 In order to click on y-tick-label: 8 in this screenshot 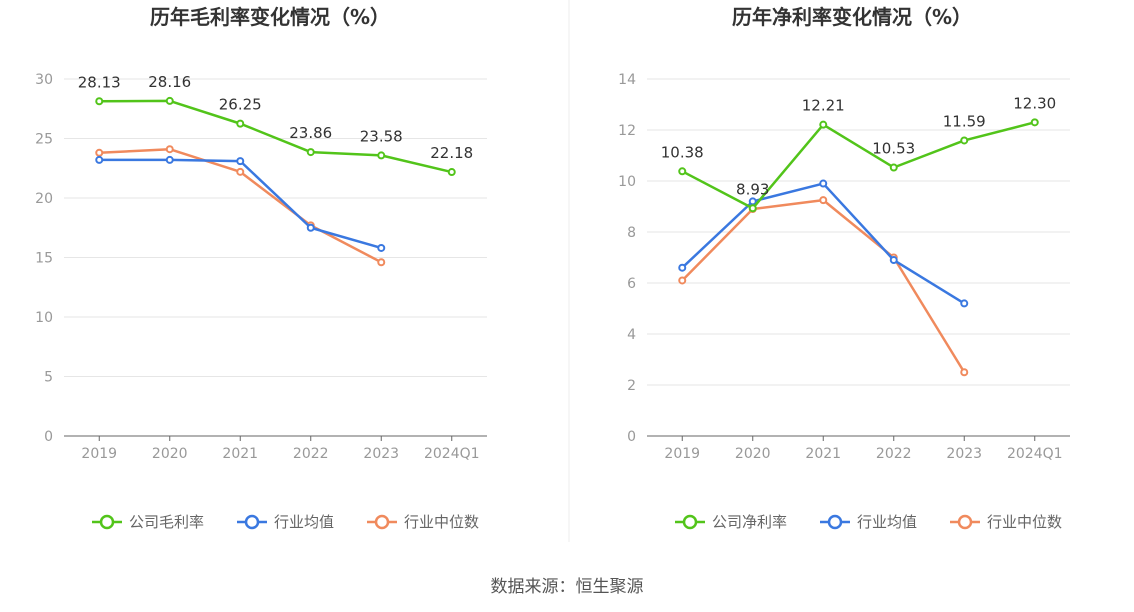, I will do `click(631, 233)`.